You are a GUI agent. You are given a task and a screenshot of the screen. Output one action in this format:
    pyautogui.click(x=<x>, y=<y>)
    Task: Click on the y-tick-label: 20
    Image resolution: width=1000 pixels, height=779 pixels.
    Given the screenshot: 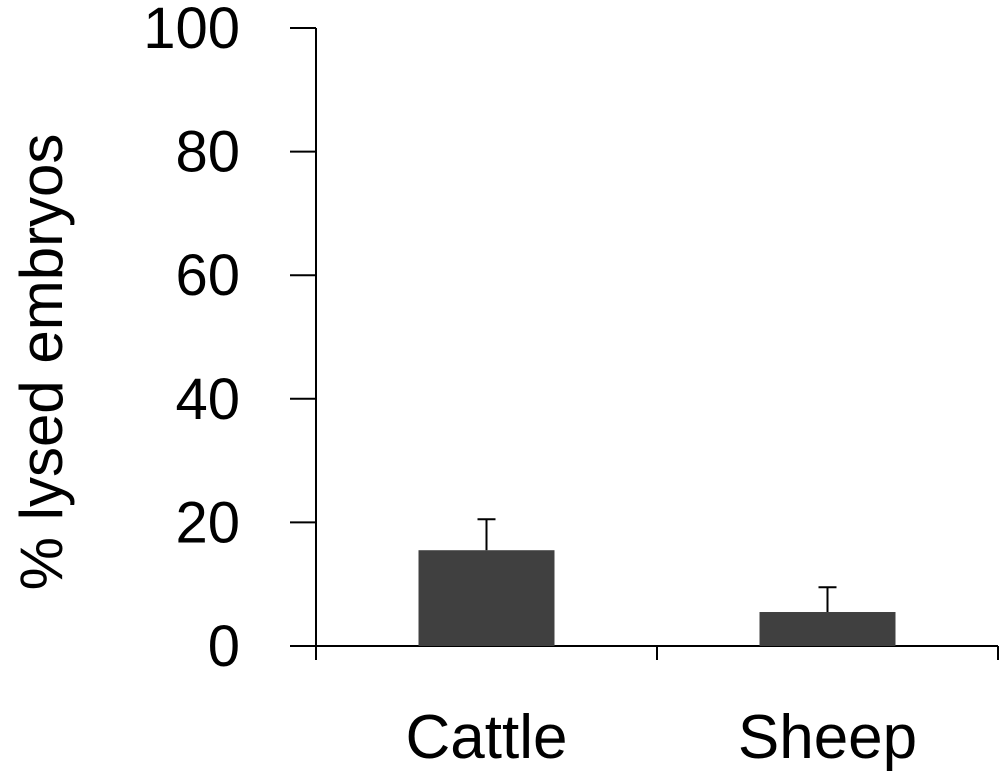 What is the action you would take?
    pyautogui.click(x=207, y=522)
    